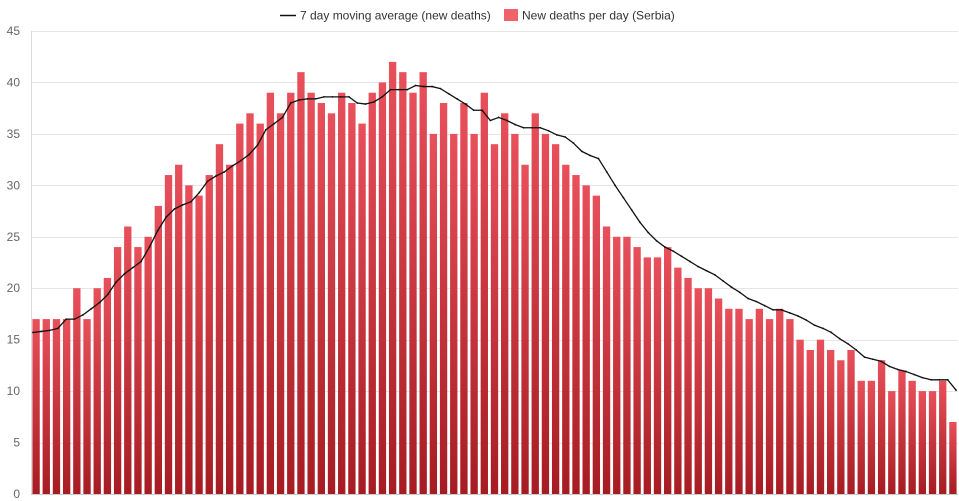  What do you see at coordinates (589, 16) in the screenshot?
I see `legend-item-new-deaths: New deaths per day (Serbia)` at bounding box center [589, 16].